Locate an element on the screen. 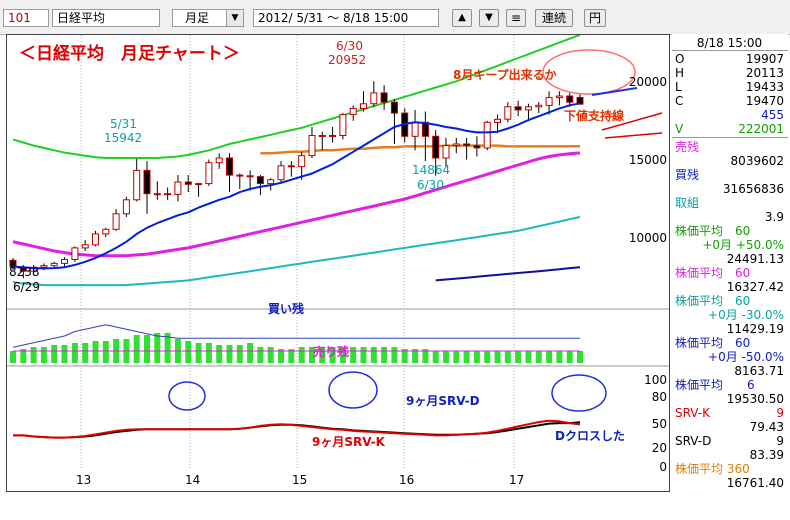 Image resolution: width=790 pixels, height=520 pixels. volume-label: V is located at coordinates (679, 129).